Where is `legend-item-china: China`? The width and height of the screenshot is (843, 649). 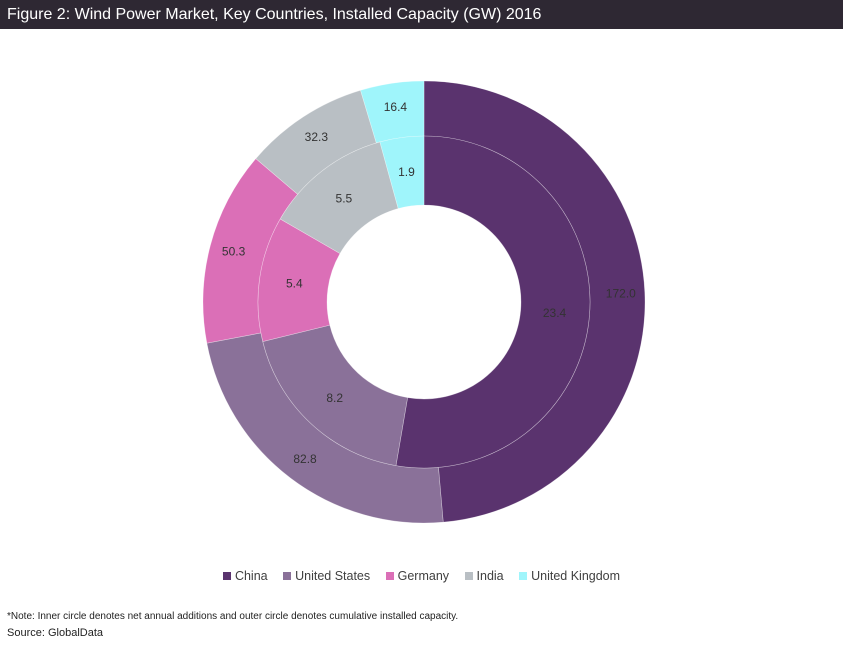
legend-item-china: China is located at coordinates (245, 576).